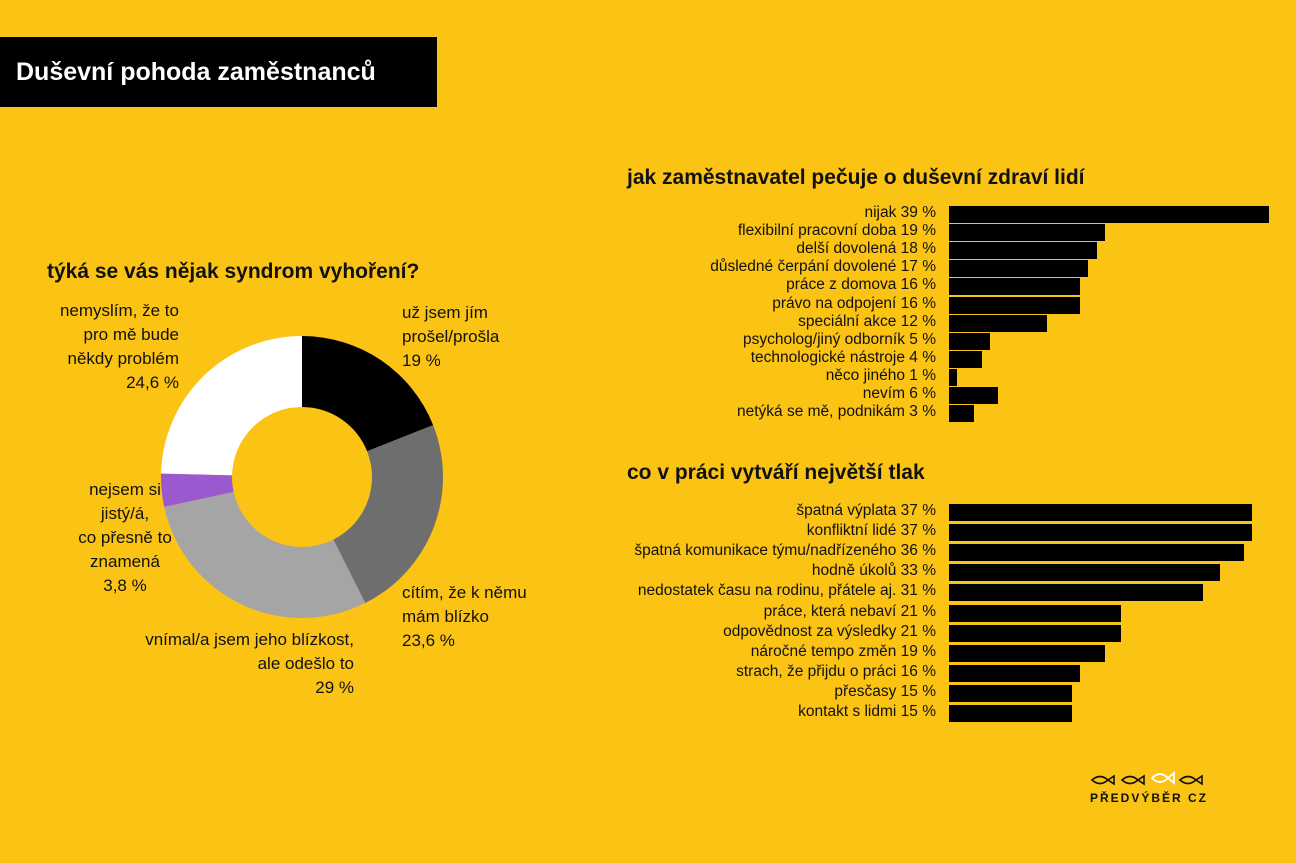 The width and height of the screenshot is (1296, 863). What do you see at coordinates (880, 375) in the screenshot?
I see `bar-label: něco jiného 1 %` at bounding box center [880, 375].